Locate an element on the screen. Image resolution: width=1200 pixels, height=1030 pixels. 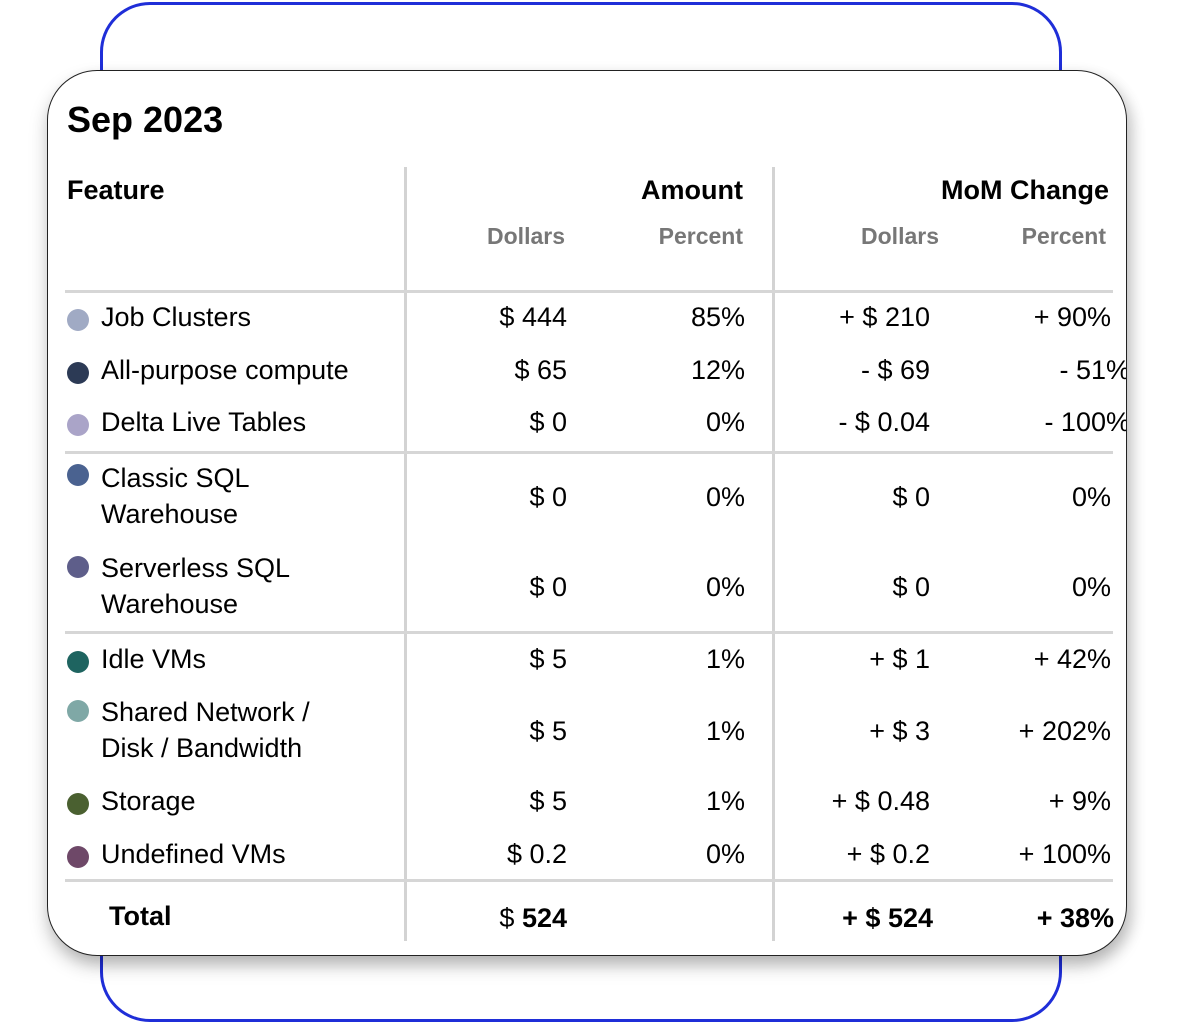
mom-percent: - 51% is located at coordinates (1093, 370).